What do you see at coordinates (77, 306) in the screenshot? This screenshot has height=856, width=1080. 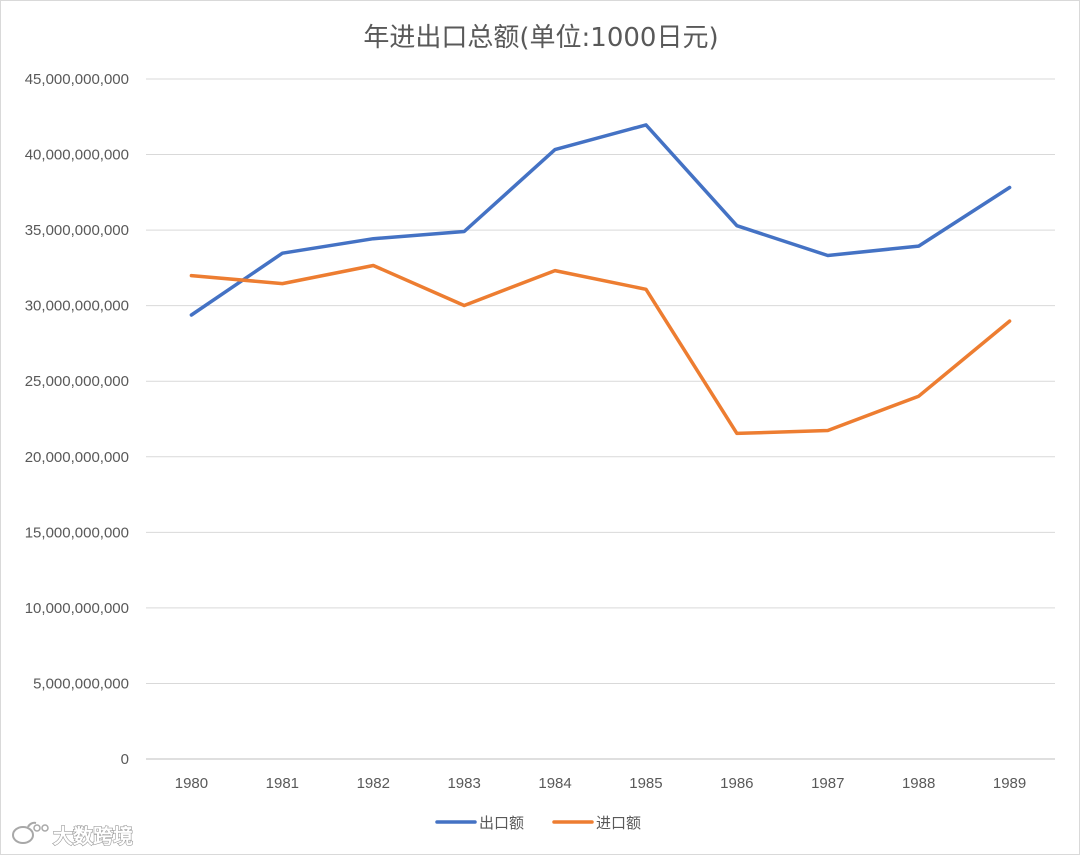 I see `y-tick-label: 30,000,000,000` at bounding box center [77, 306].